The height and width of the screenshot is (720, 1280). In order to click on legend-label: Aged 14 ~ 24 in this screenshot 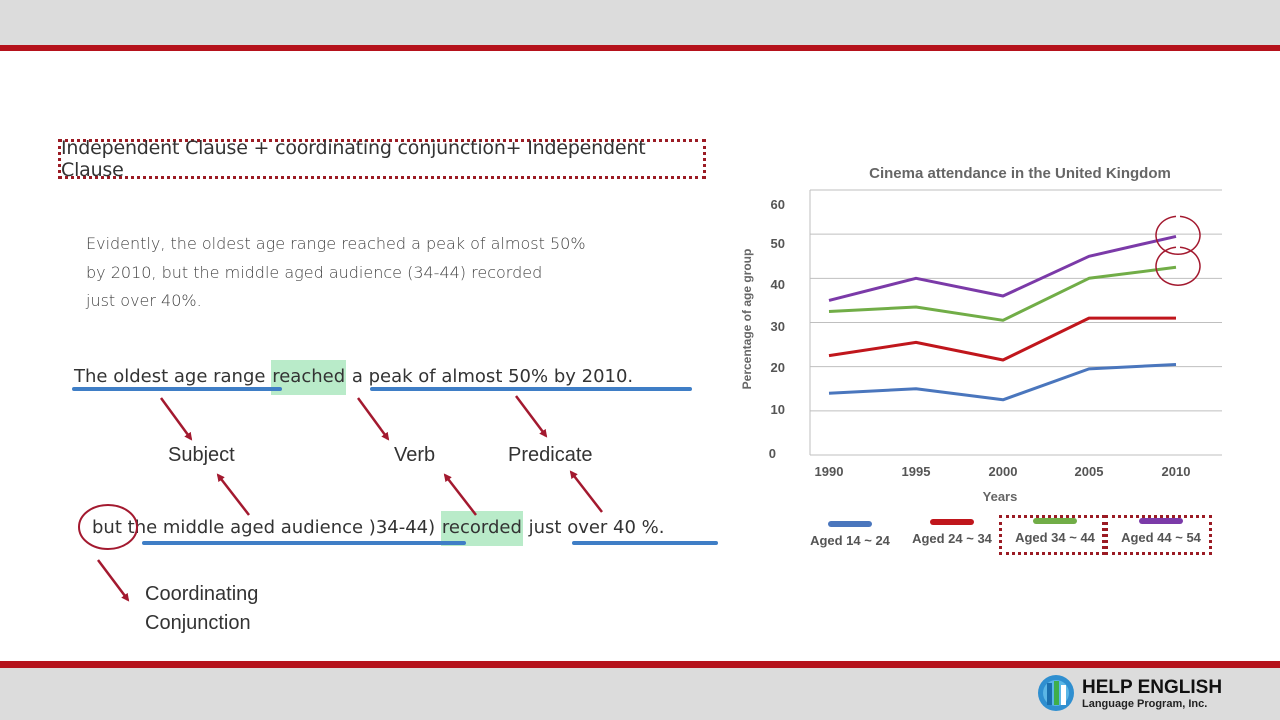, I will do `click(850, 540)`.